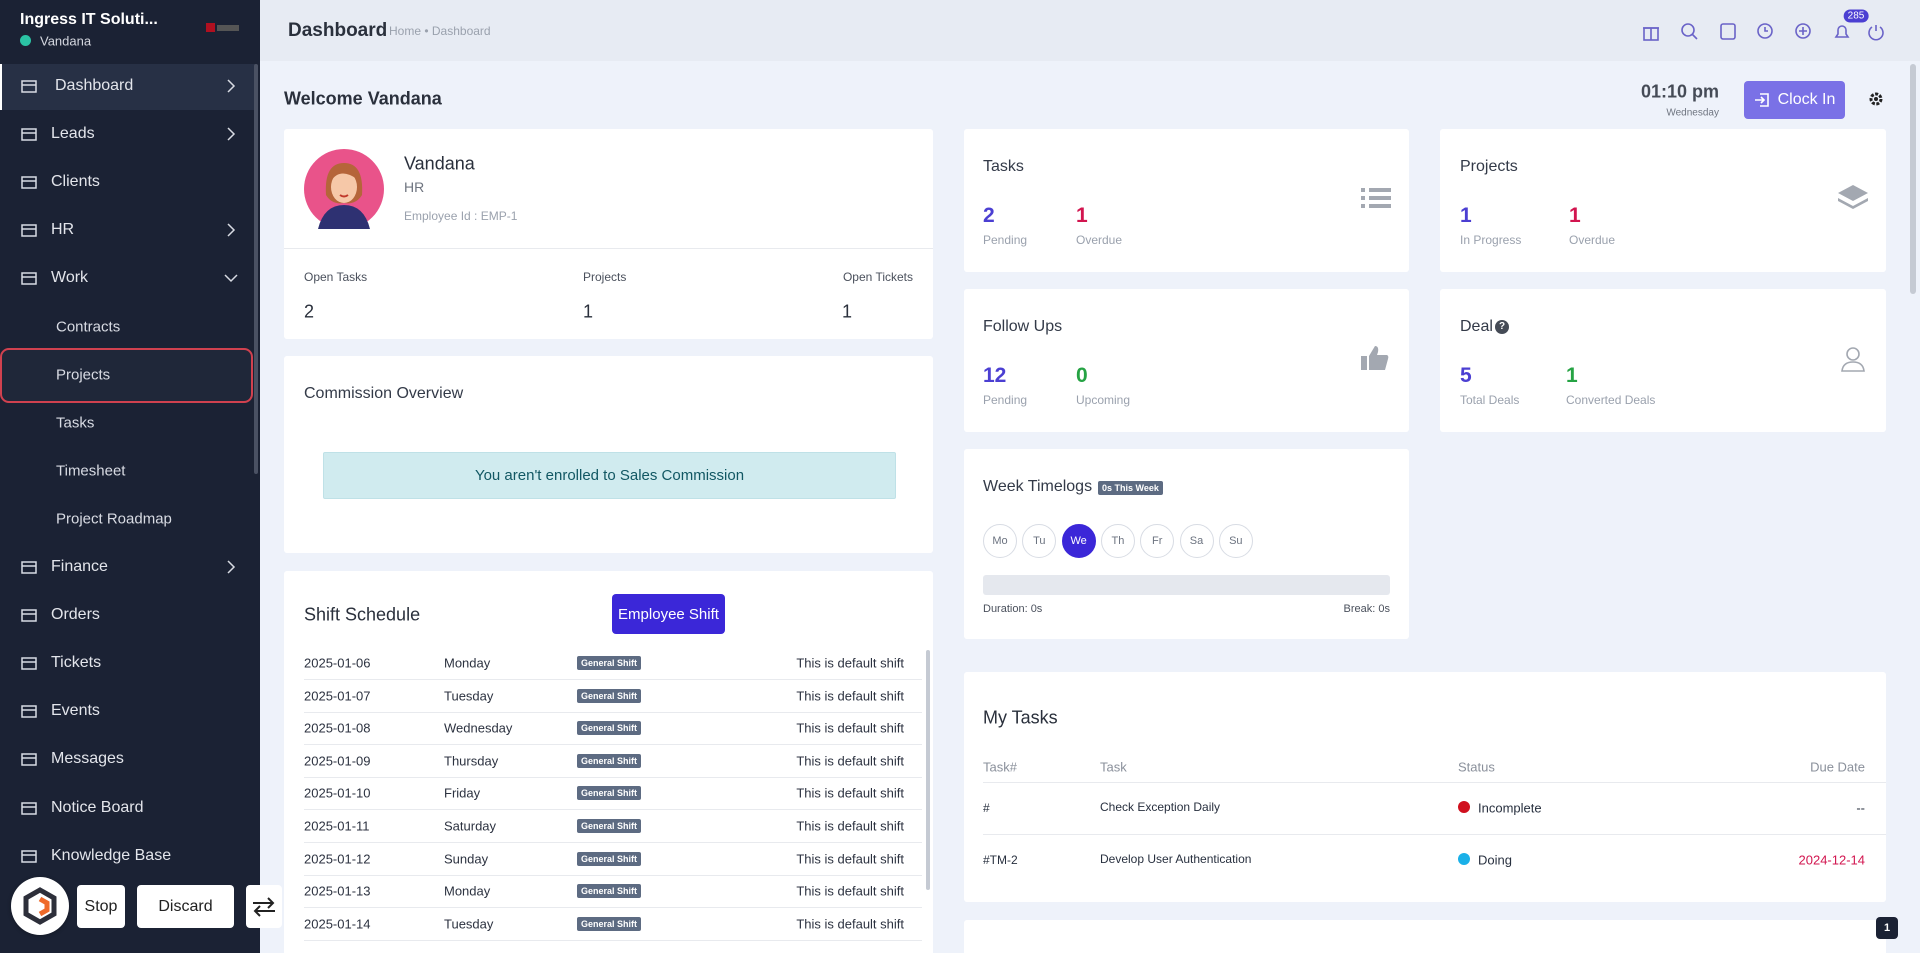 This screenshot has width=1920, height=953. What do you see at coordinates (337, 859) in the screenshot?
I see `shift-date: 2025-01-12` at bounding box center [337, 859].